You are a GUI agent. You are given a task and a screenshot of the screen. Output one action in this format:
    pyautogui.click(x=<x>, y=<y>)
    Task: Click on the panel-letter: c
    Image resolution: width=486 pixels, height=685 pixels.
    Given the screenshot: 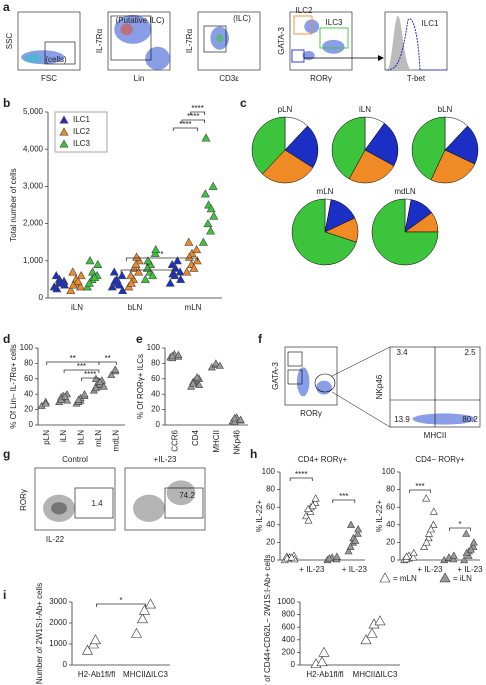 What is the action you would take?
    pyautogui.click(x=243, y=103)
    